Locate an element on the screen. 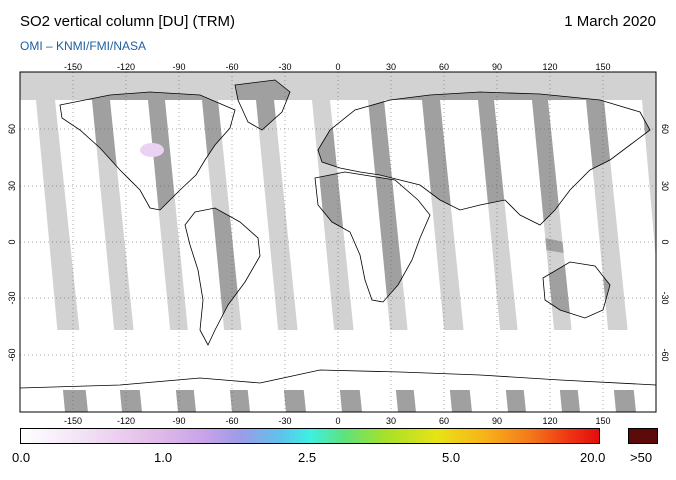  color-scale-overflow-swatch is located at coordinates (643, 436).